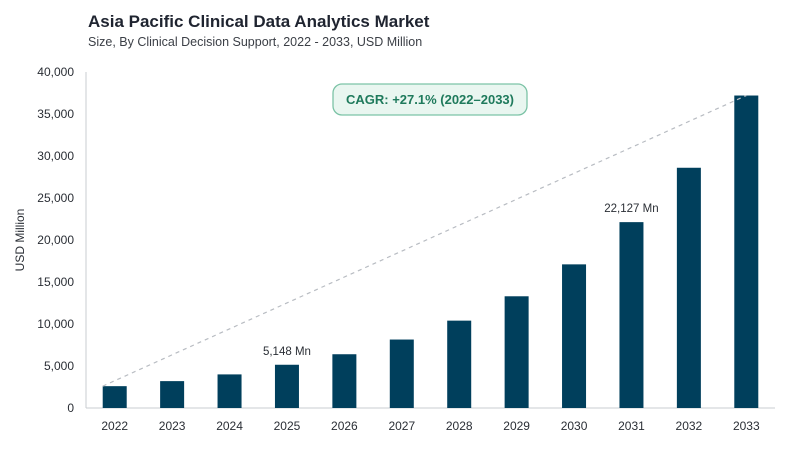 The height and width of the screenshot is (450, 800). What do you see at coordinates (55, 324) in the screenshot?
I see `y-tick-label: 10,000` at bounding box center [55, 324].